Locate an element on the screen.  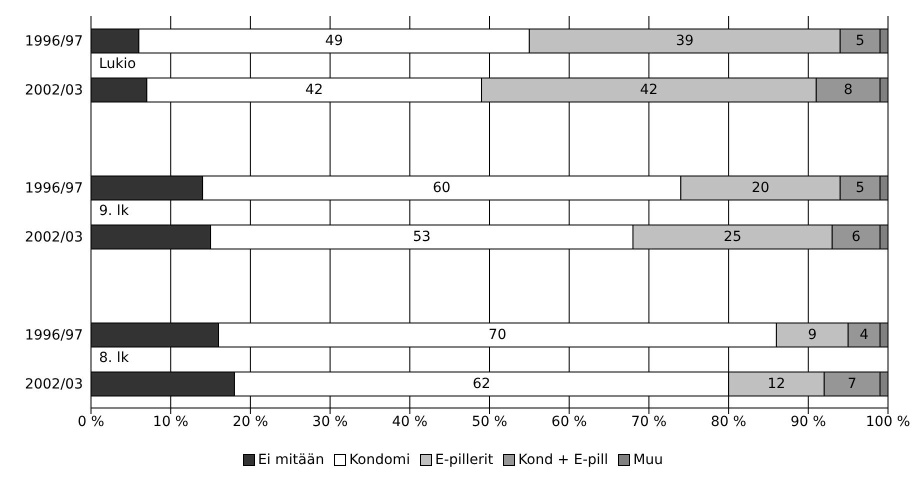
data-label: 12 is located at coordinates (777, 384).